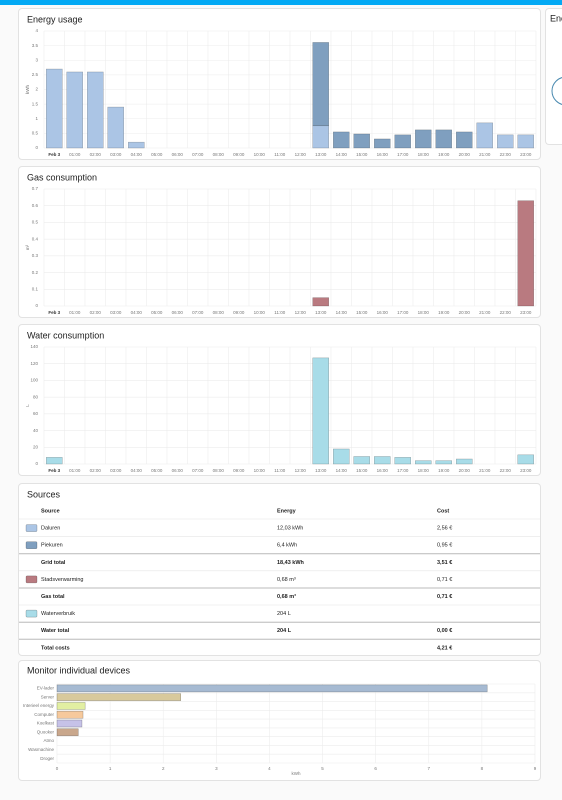  What do you see at coordinates (269, 768) in the screenshot?
I see `x-tick-label: 4` at bounding box center [269, 768].